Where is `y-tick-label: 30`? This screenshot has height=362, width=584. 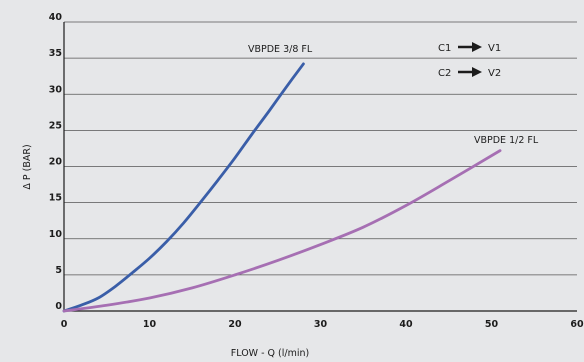
y-tick-label: 30 is located at coordinates (56, 89).